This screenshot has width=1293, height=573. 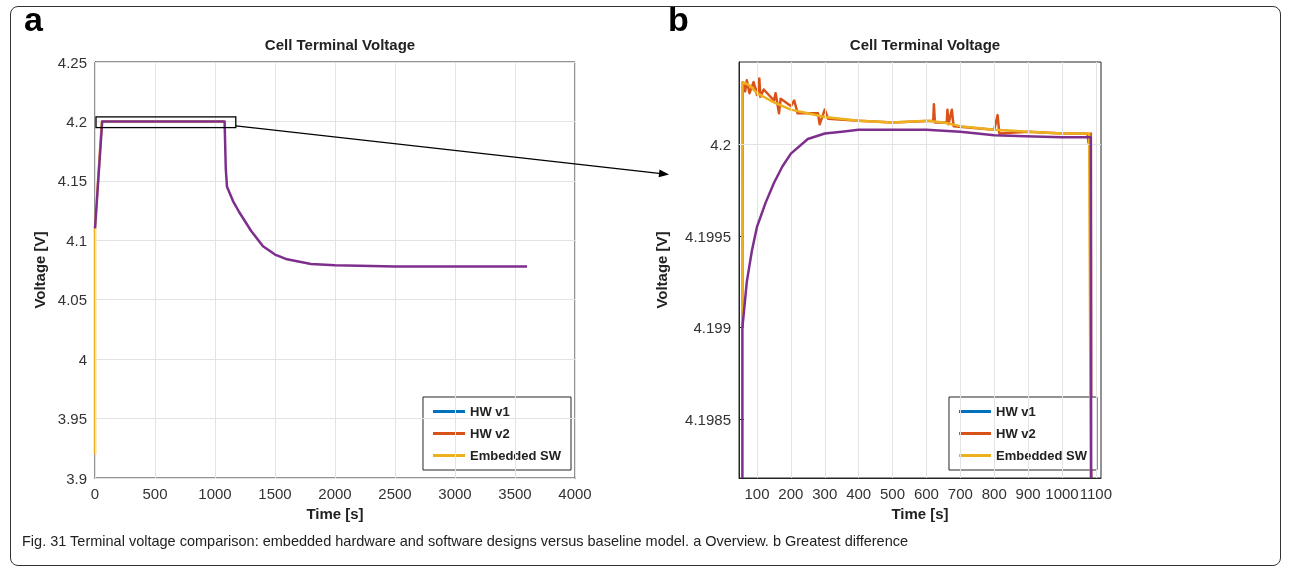 What do you see at coordinates (72, 300) in the screenshot?
I see `y-tick-label: 4.05` at bounding box center [72, 300].